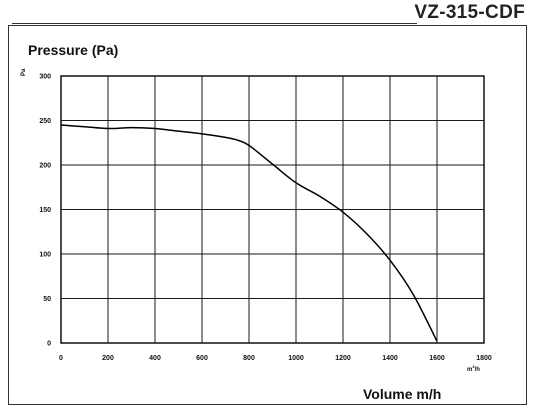 This screenshot has height=411, width=533. I want to click on x-unit-exp: 3, so click(473, 366).